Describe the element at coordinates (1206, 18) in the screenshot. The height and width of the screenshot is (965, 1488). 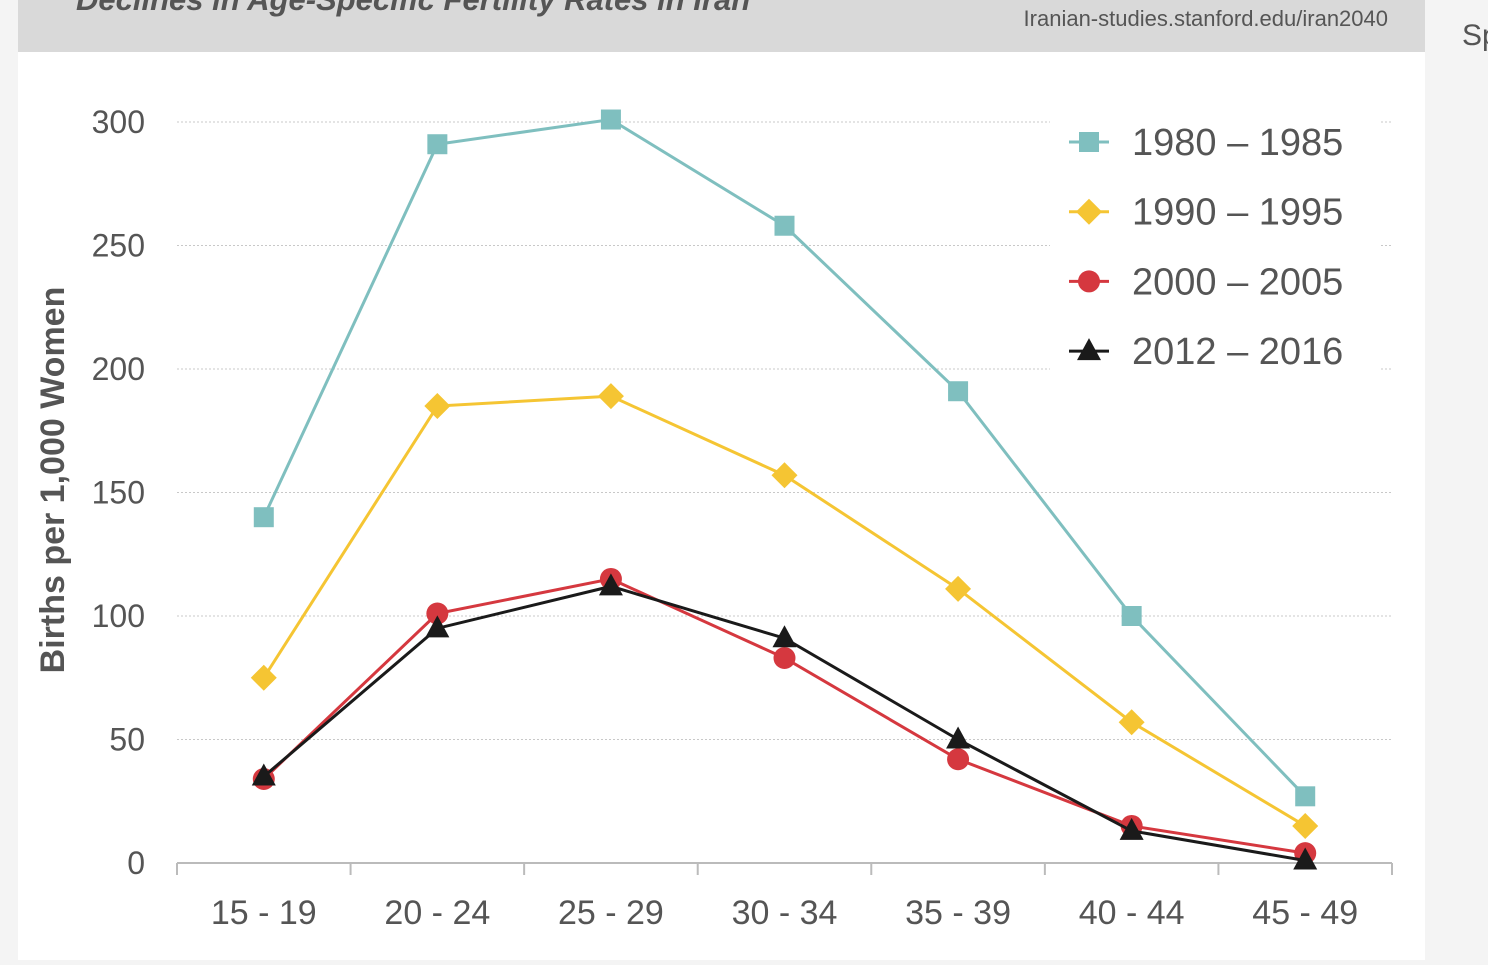
I see `source: Iranian-studies.stanford.edu/iran2040` at that location.